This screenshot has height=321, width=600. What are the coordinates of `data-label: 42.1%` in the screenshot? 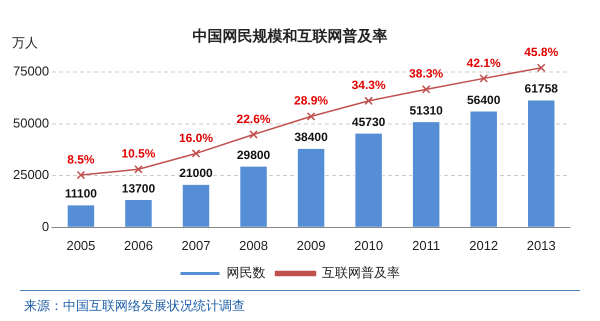 It's located at (484, 63).